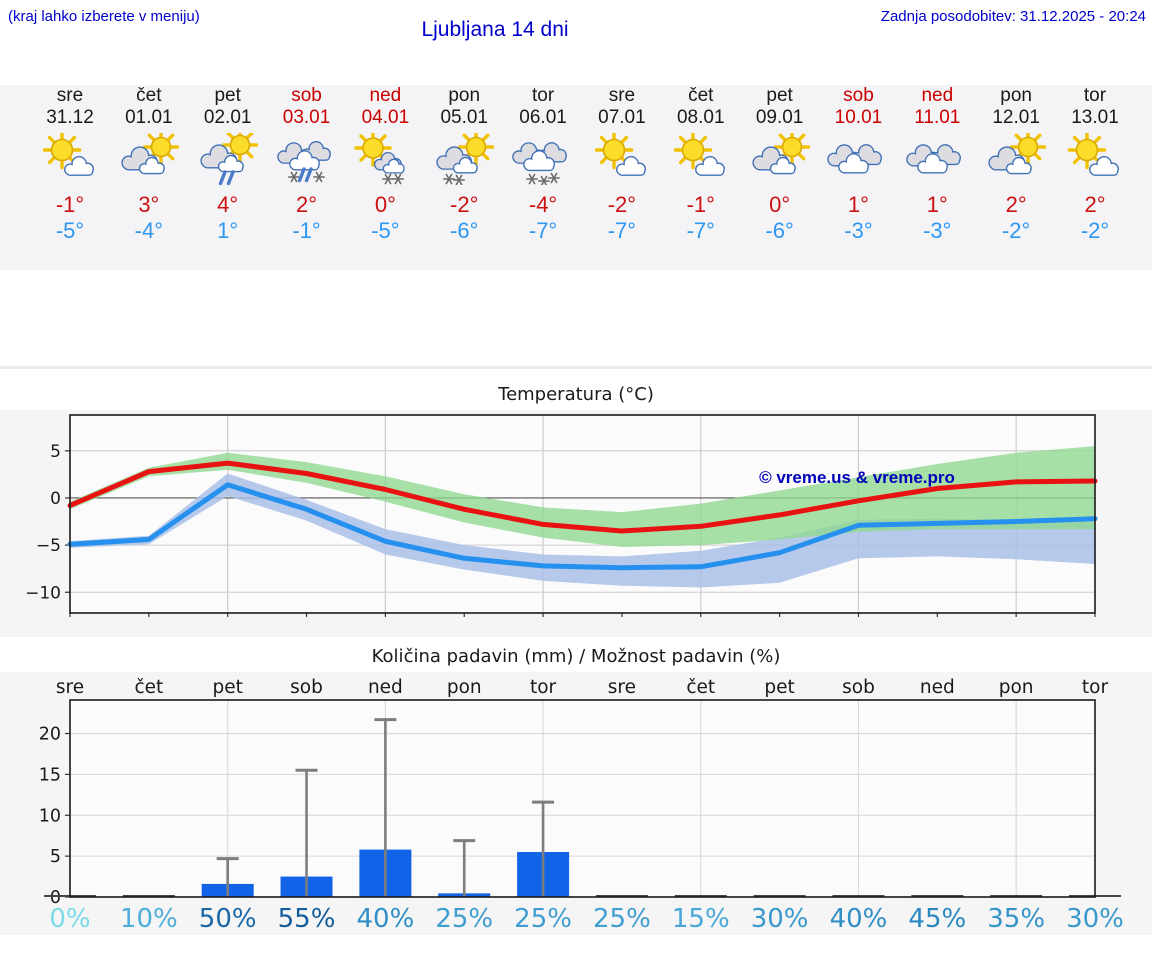 The height and width of the screenshot is (975, 1152). I want to click on temperature-chart-title: Temperatura (°C), so click(576, 394).